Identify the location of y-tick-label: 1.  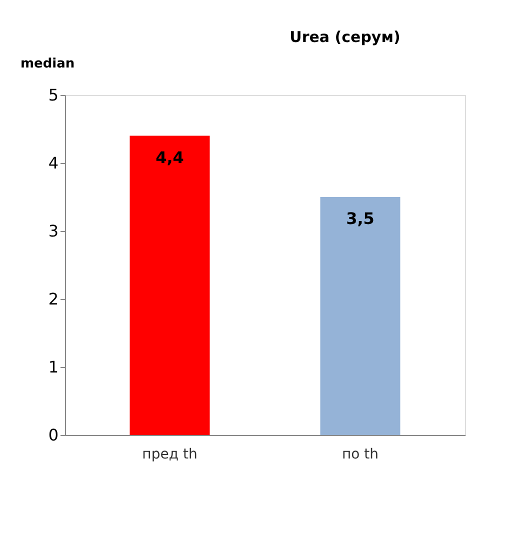
(53, 367).